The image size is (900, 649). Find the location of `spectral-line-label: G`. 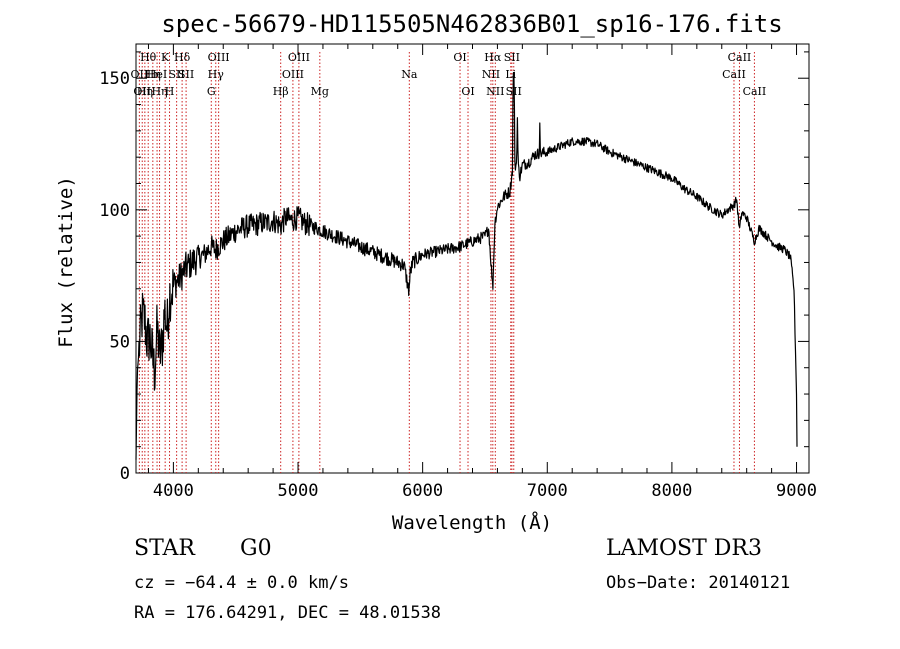

spectral-line-label: G is located at coordinates (211, 91).